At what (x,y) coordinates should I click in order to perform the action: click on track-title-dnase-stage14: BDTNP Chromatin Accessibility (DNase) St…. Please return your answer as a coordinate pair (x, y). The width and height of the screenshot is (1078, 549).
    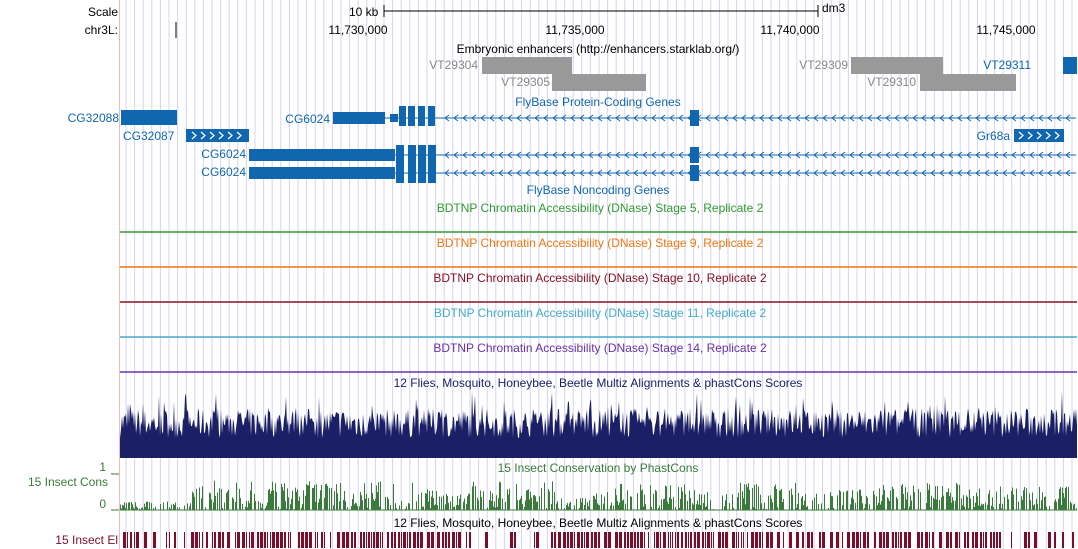
    Looking at the image, I should click on (600, 348).